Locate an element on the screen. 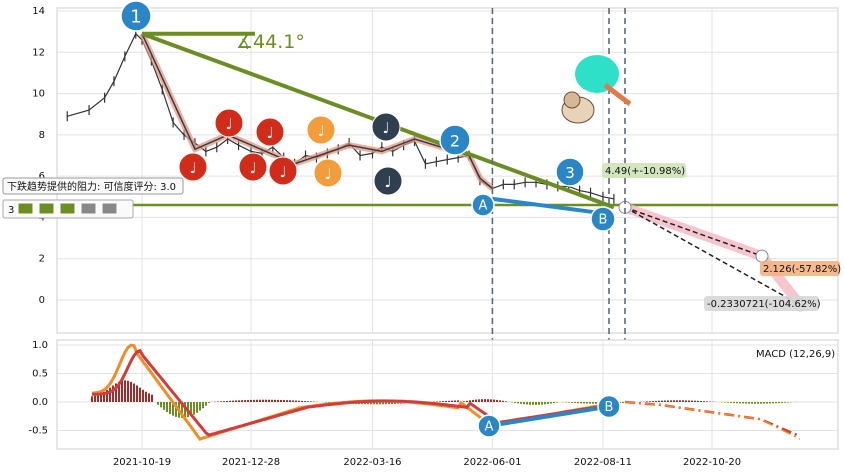  macd-y-tick-label: 0.5 is located at coordinates (40, 374).